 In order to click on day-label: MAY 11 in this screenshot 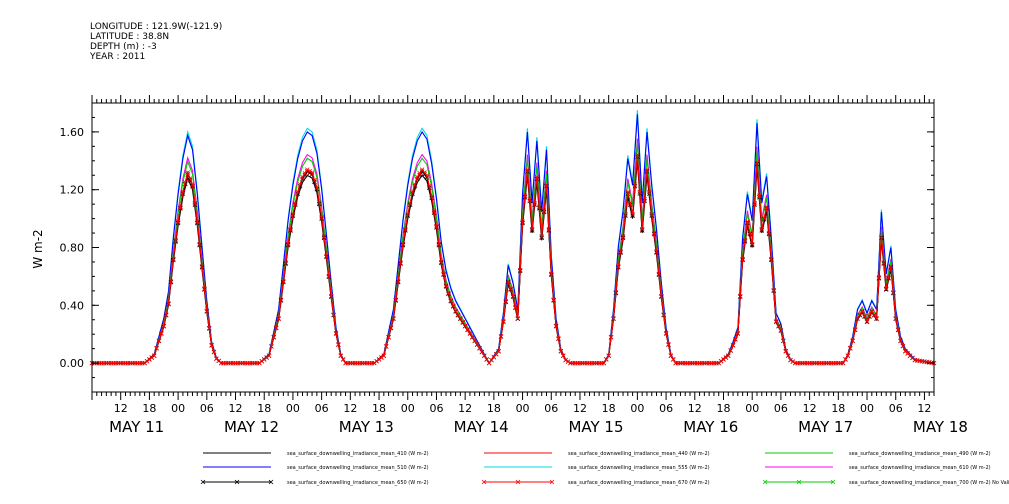, I will do `click(136, 427)`.